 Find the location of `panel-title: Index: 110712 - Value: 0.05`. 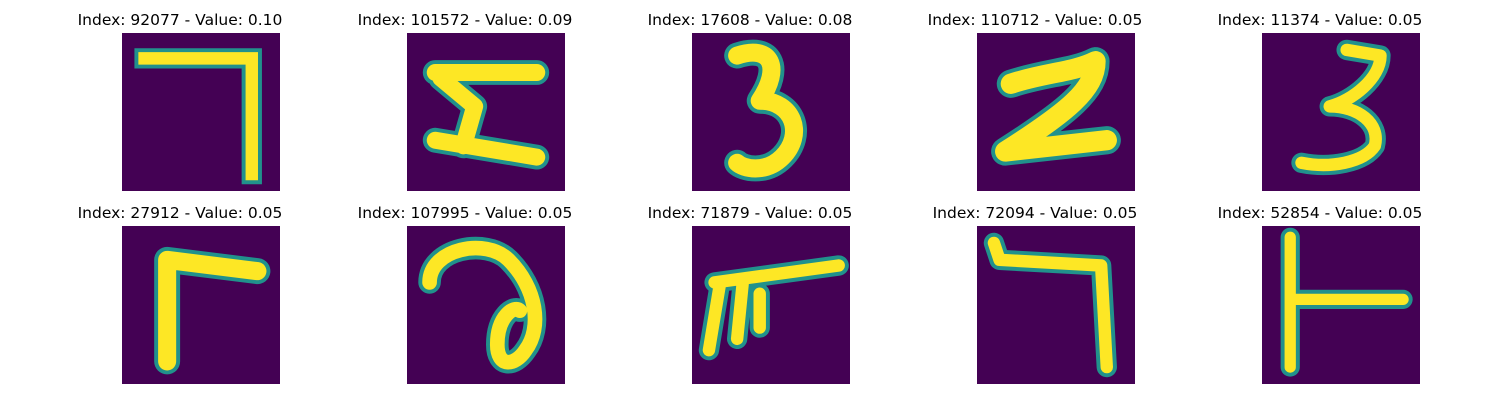

panel-title: Index: 110712 - Value: 0.05 is located at coordinates (1035, 20).